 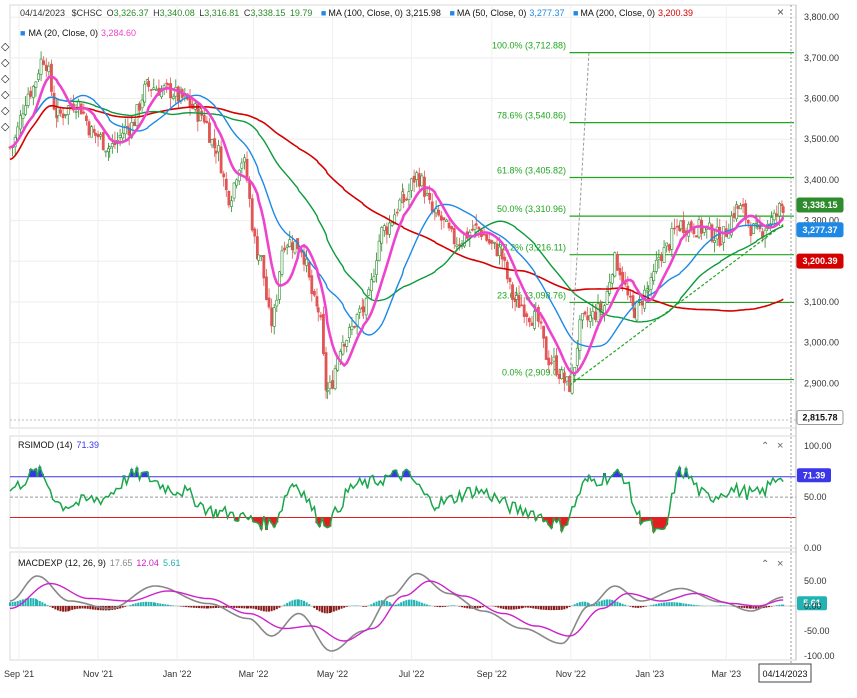 What do you see at coordinates (821, 139) in the screenshot?
I see `price-tick-label: 3,500.00` at bounding box center [821, 139].